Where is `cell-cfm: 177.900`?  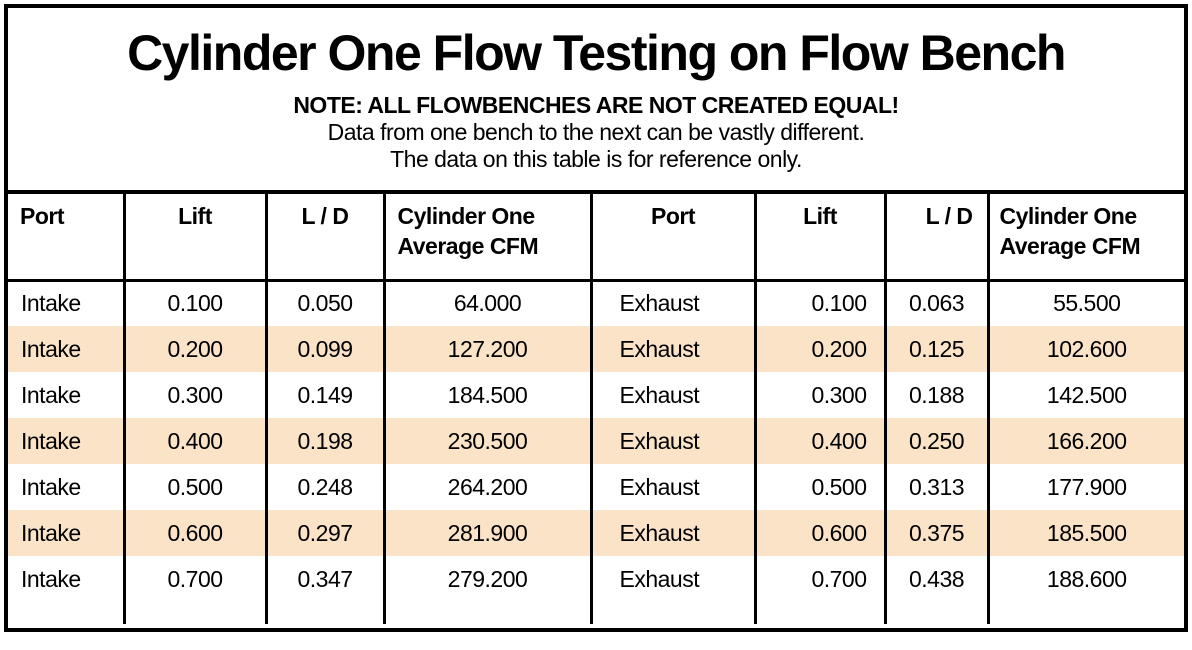 cell-cfm: 177.900 is located at coordinates (1085, 487).